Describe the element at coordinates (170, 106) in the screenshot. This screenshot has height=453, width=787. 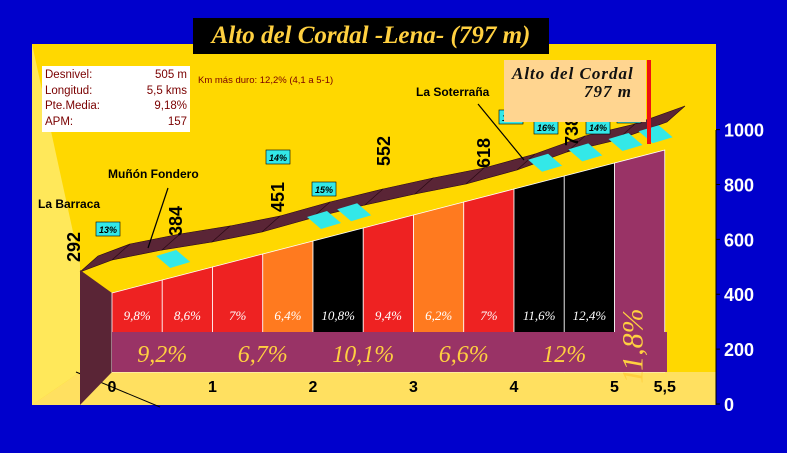
I see `stat-value: 9,18%` at that location.